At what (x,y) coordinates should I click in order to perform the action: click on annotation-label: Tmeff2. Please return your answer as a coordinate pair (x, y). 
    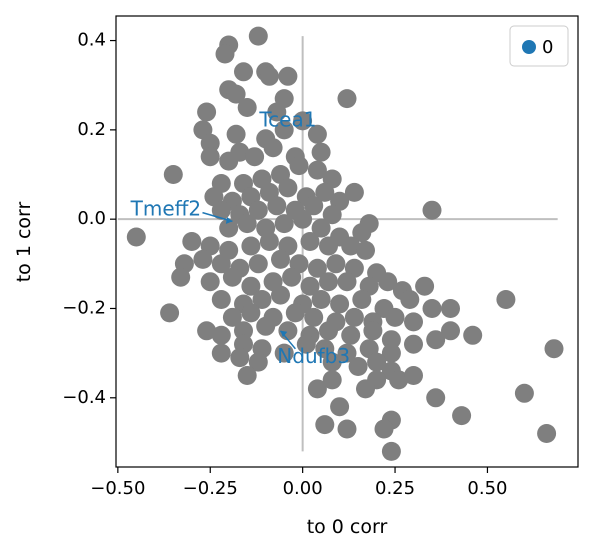
    Looking at the image, I should click on (166, 209).